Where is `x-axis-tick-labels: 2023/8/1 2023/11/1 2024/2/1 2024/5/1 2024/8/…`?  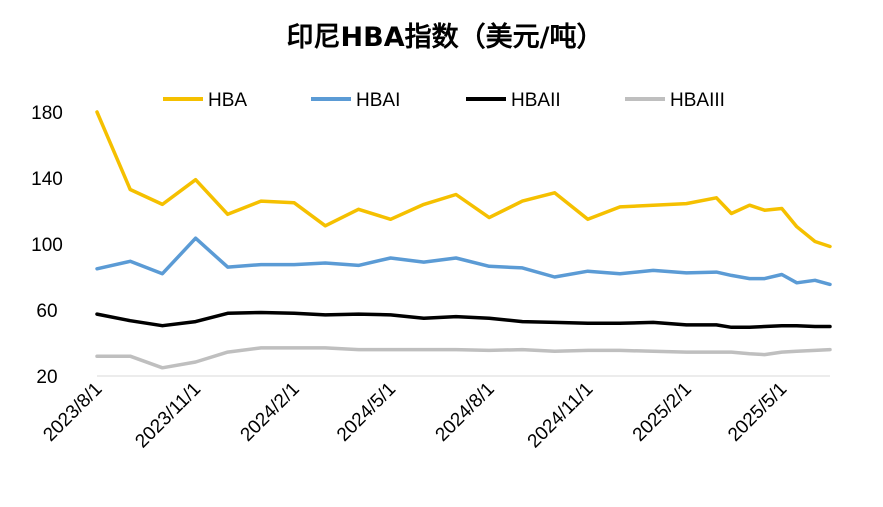
x-axis-tick-labels: 2023/8/1 2023/11/1 2024/2/1 2024/5/1 2024/8/… is located at coordinates (415, 416).